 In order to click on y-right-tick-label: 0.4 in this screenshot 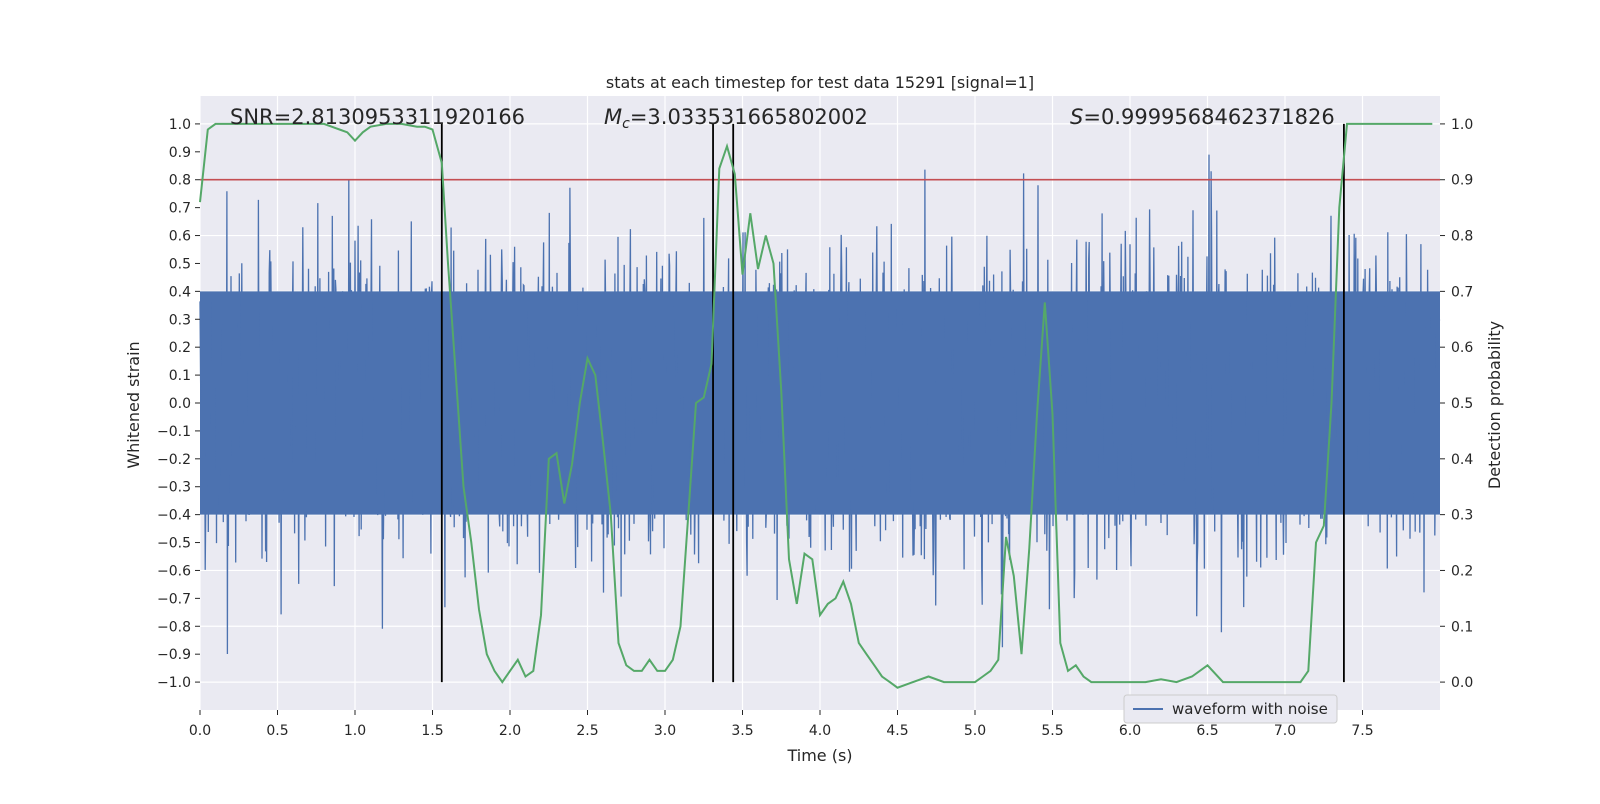, I will do `click(1462, 460)`.